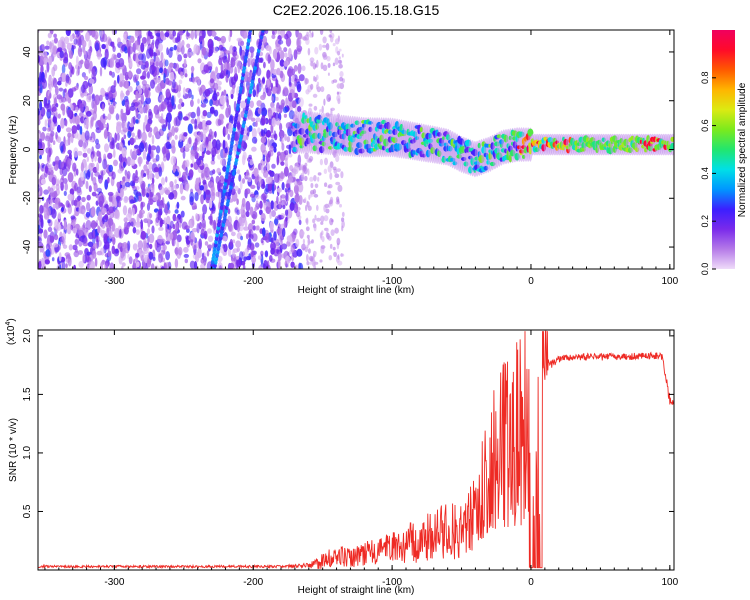 Image resolution: width=750 pixels, height=600 pixels. I want to click on y-tick-label: 40, so click(27, 52).